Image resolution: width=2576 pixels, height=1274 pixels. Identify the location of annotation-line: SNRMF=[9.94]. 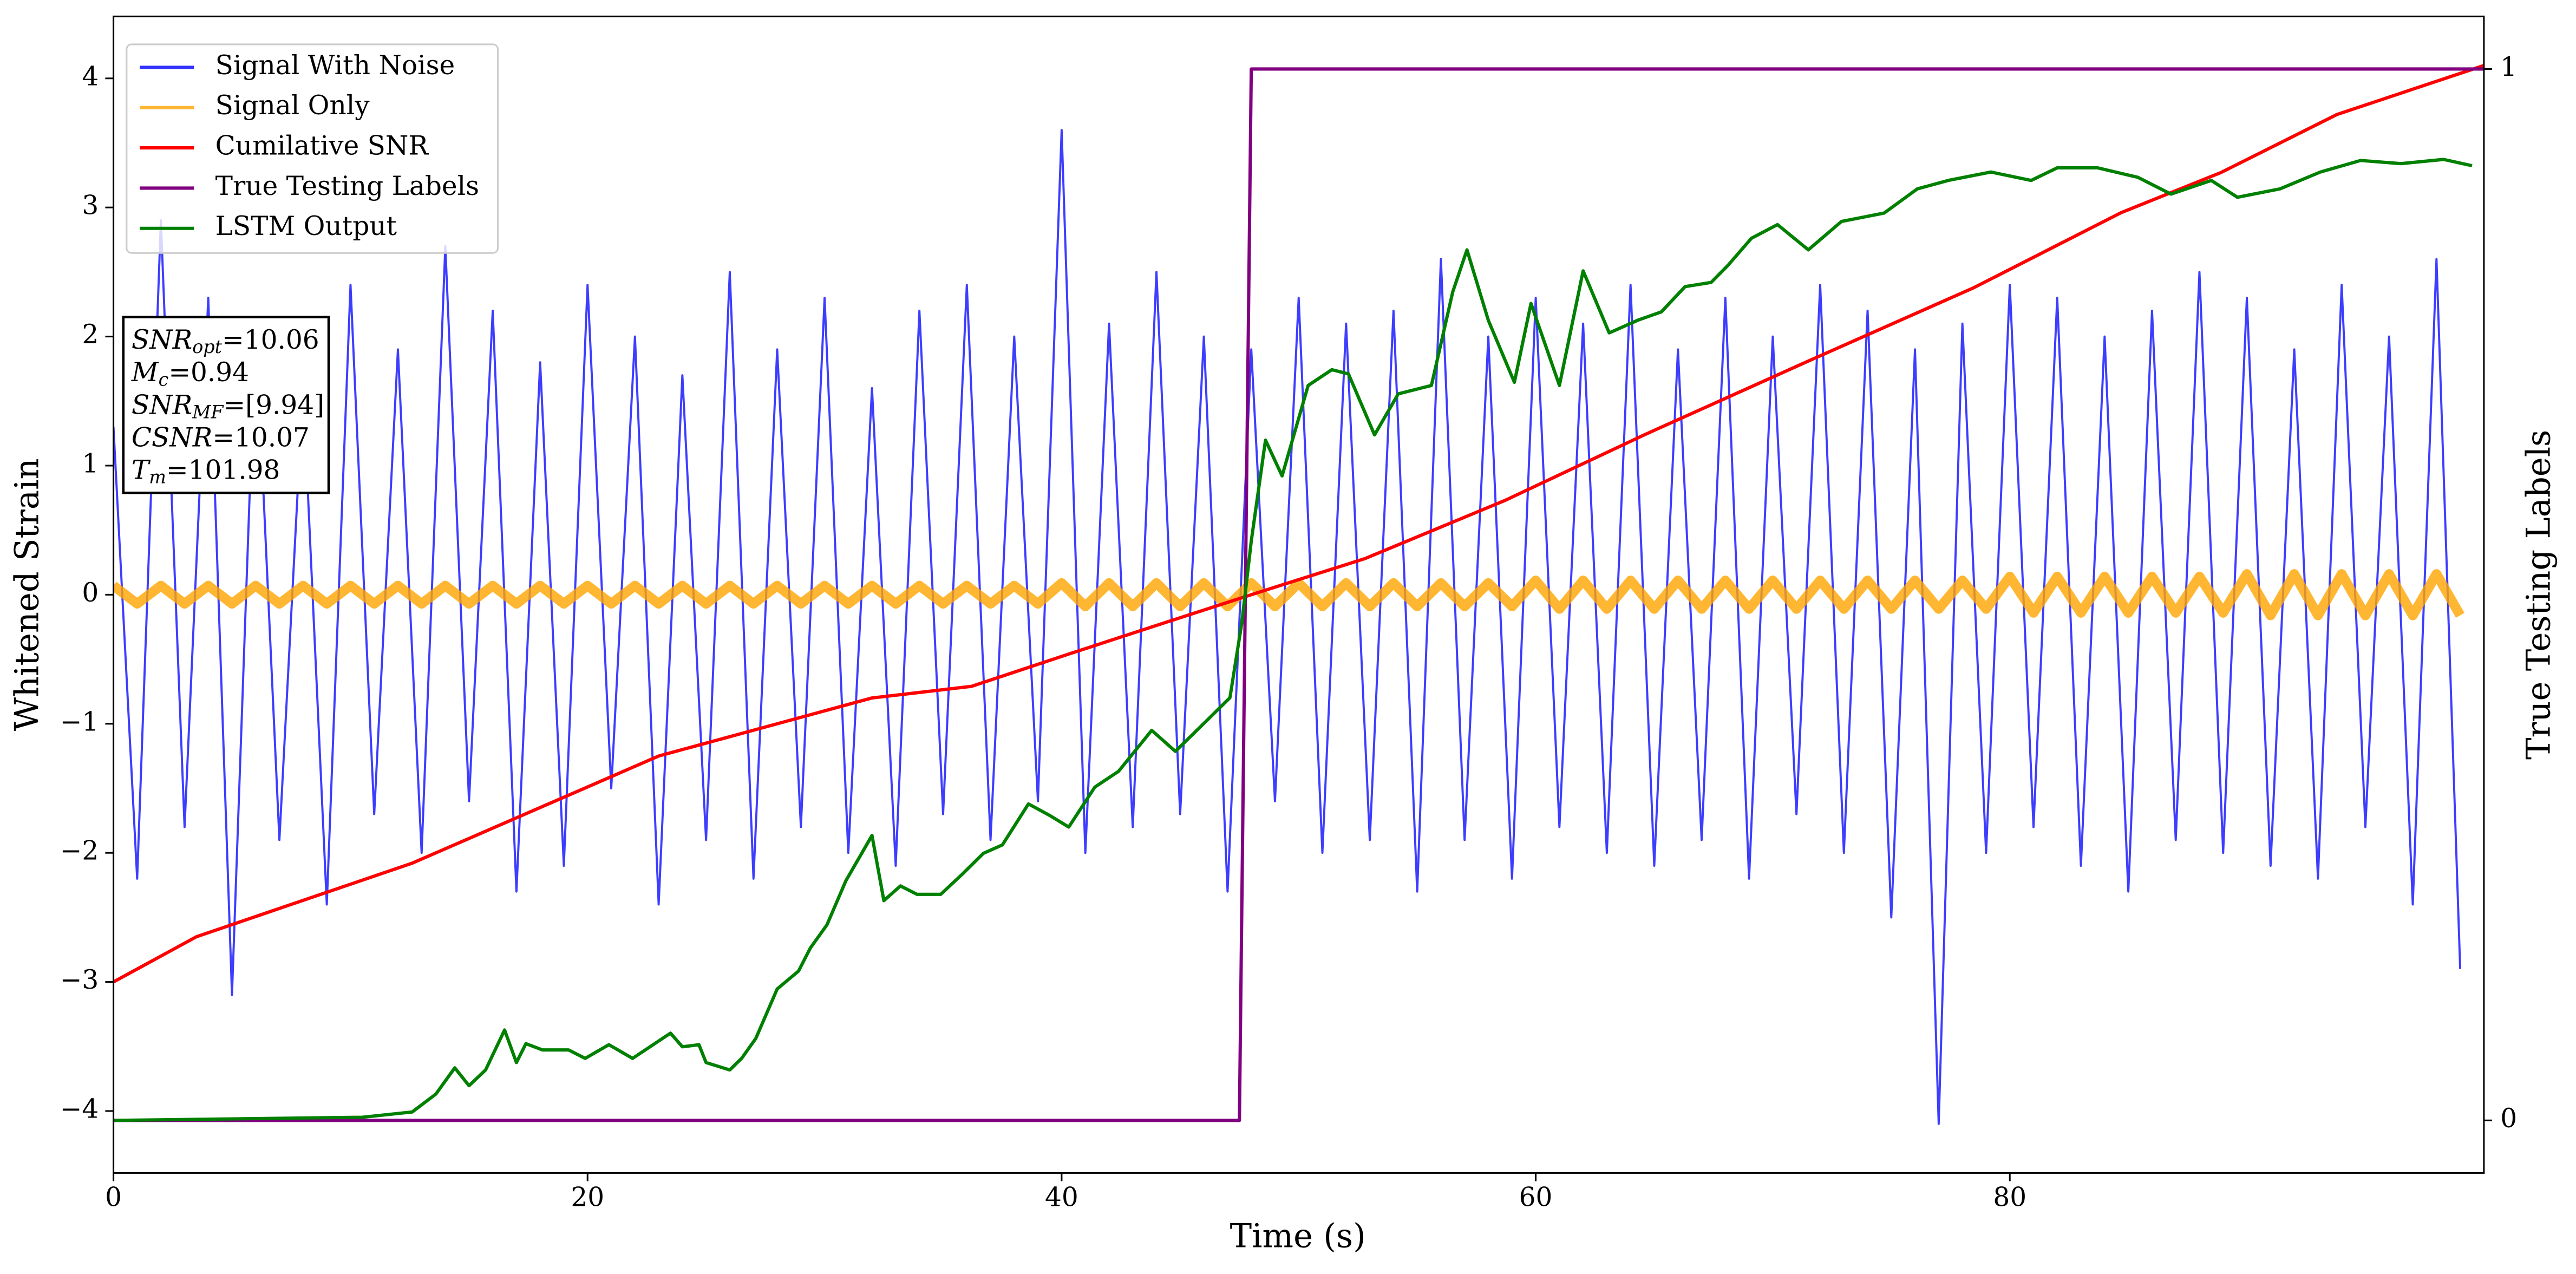
(228, 406).